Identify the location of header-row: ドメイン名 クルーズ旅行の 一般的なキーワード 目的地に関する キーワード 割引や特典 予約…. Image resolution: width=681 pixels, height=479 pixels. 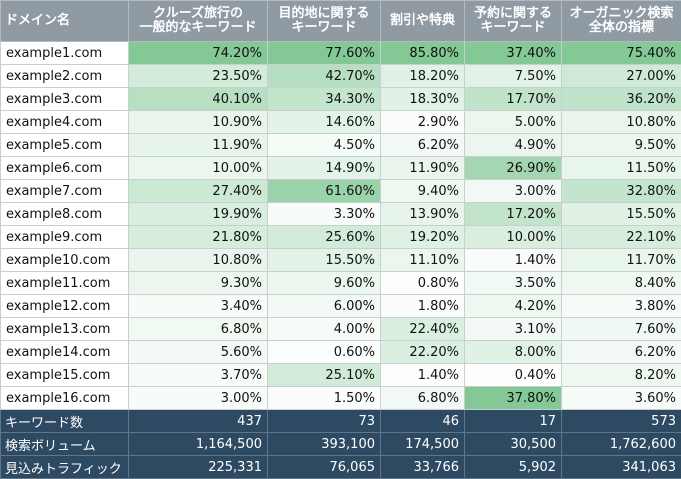
(340, 21).